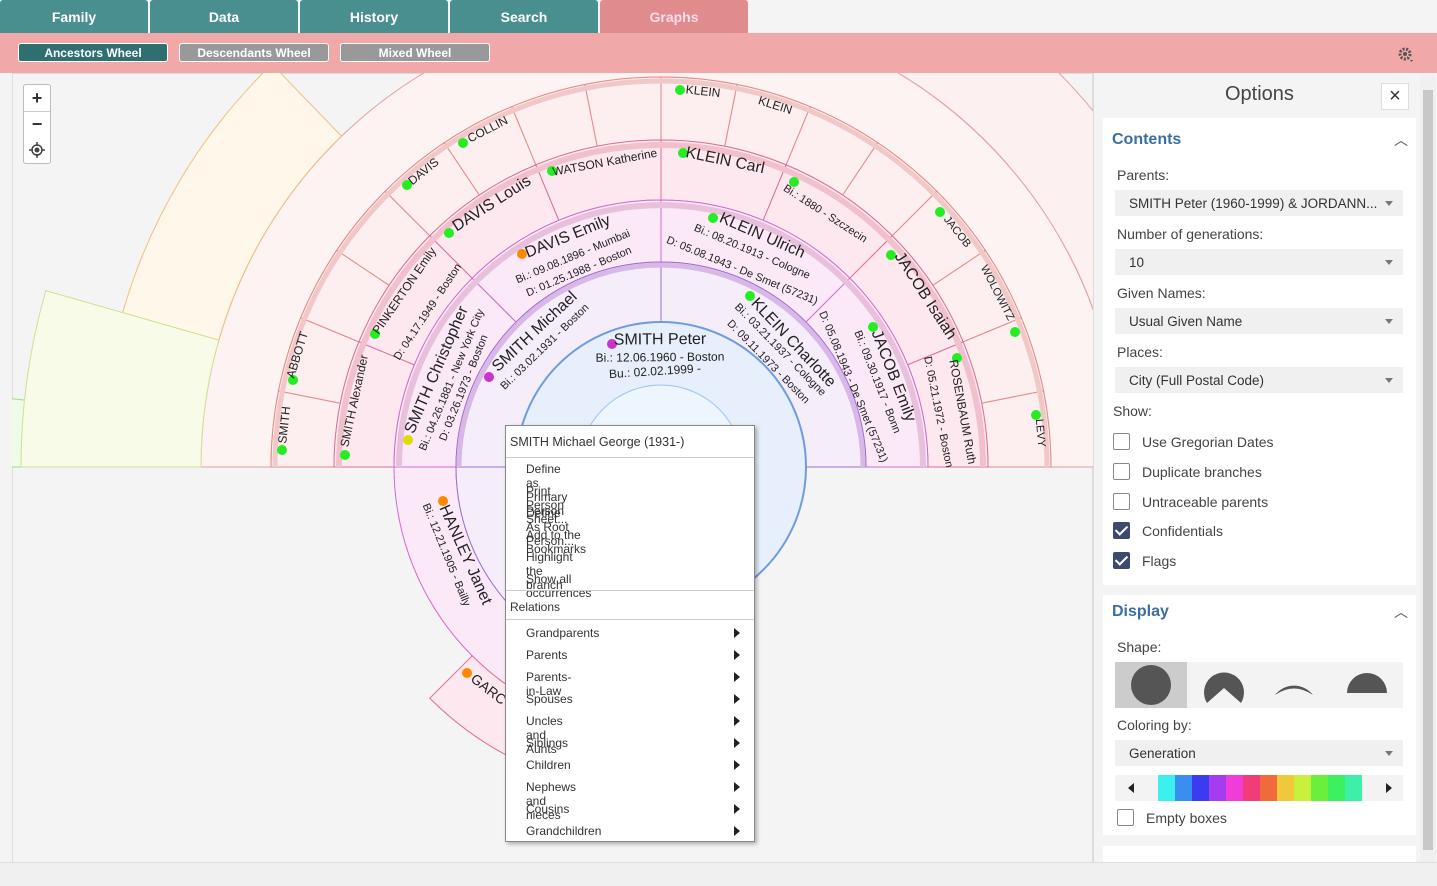 The height and width of the screenshot is (886, 1437). I want to click on person-label: SMITH, so click(284, 425).